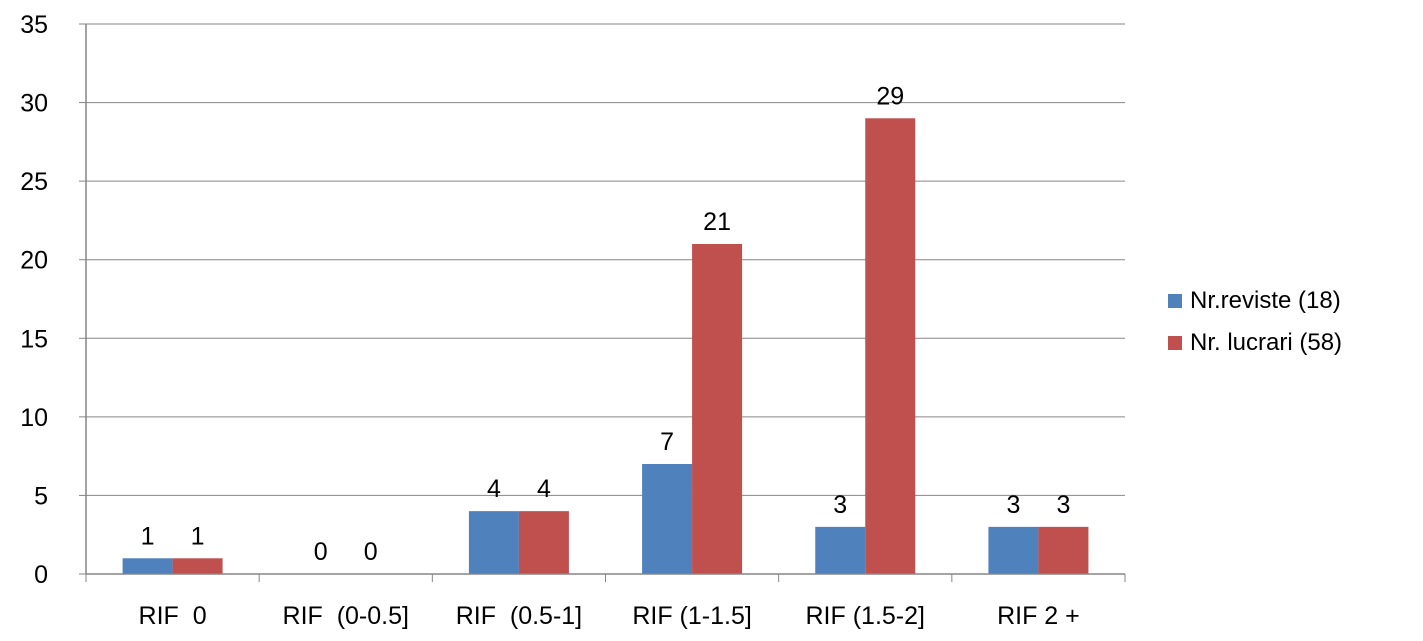 Image resolution: width=1423 pixels, height=641 pixels. I want to click on y-tick-label: 15, so click(34, 339).